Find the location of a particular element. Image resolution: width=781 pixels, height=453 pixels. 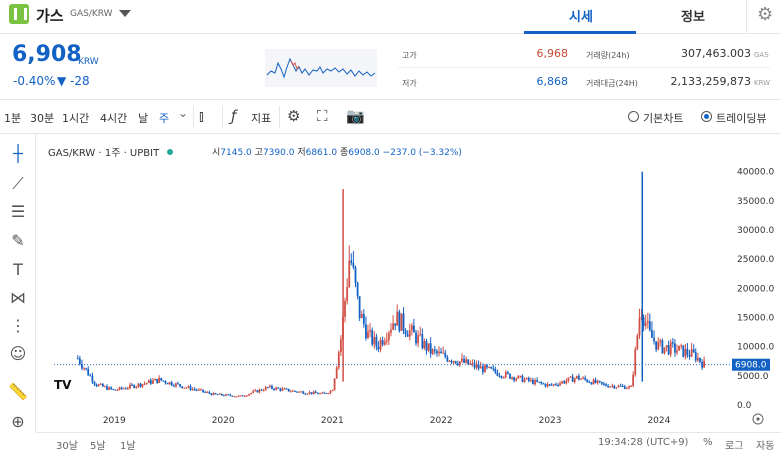

chevron-down-icon: ⌄ is located at coordinates (183, 113).